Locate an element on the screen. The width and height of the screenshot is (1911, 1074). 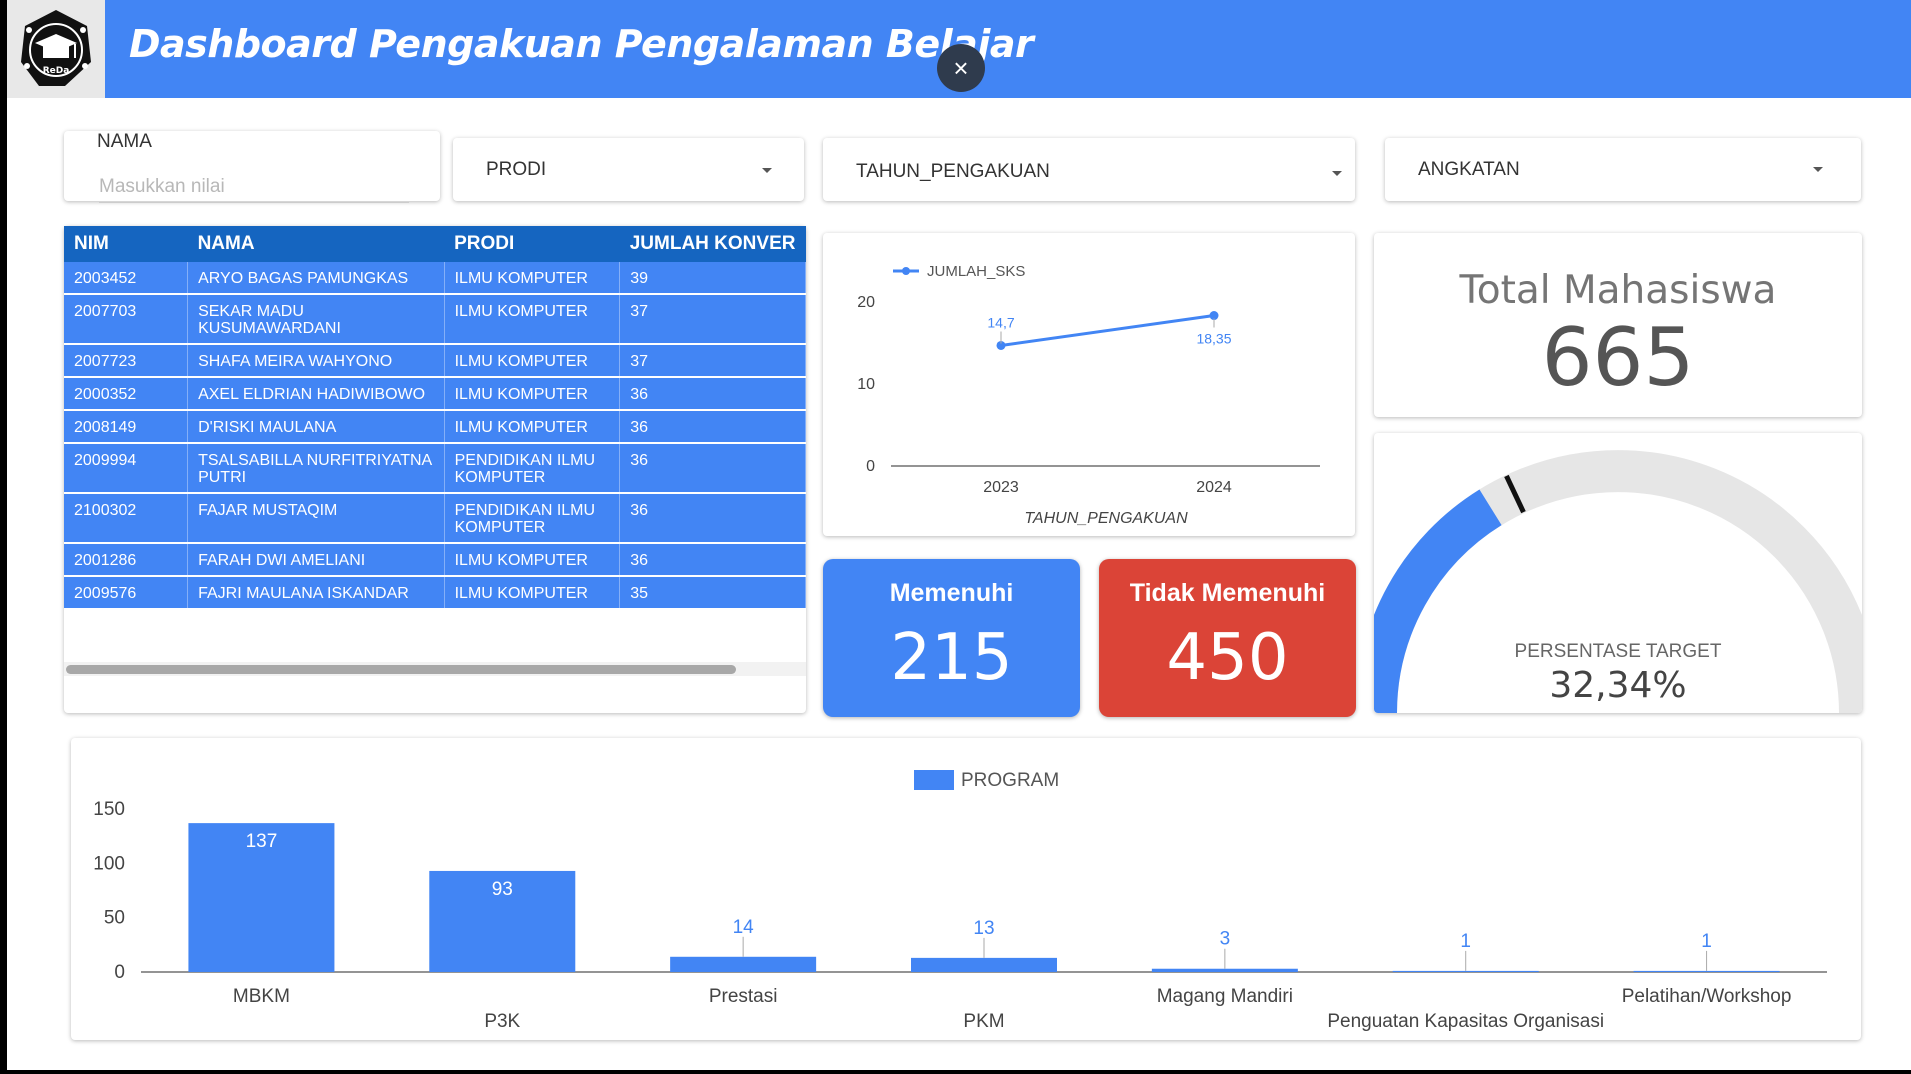
page-title: Dashboard Pengakuan Pengalaman Belajar is located at coordinates (581, 44).